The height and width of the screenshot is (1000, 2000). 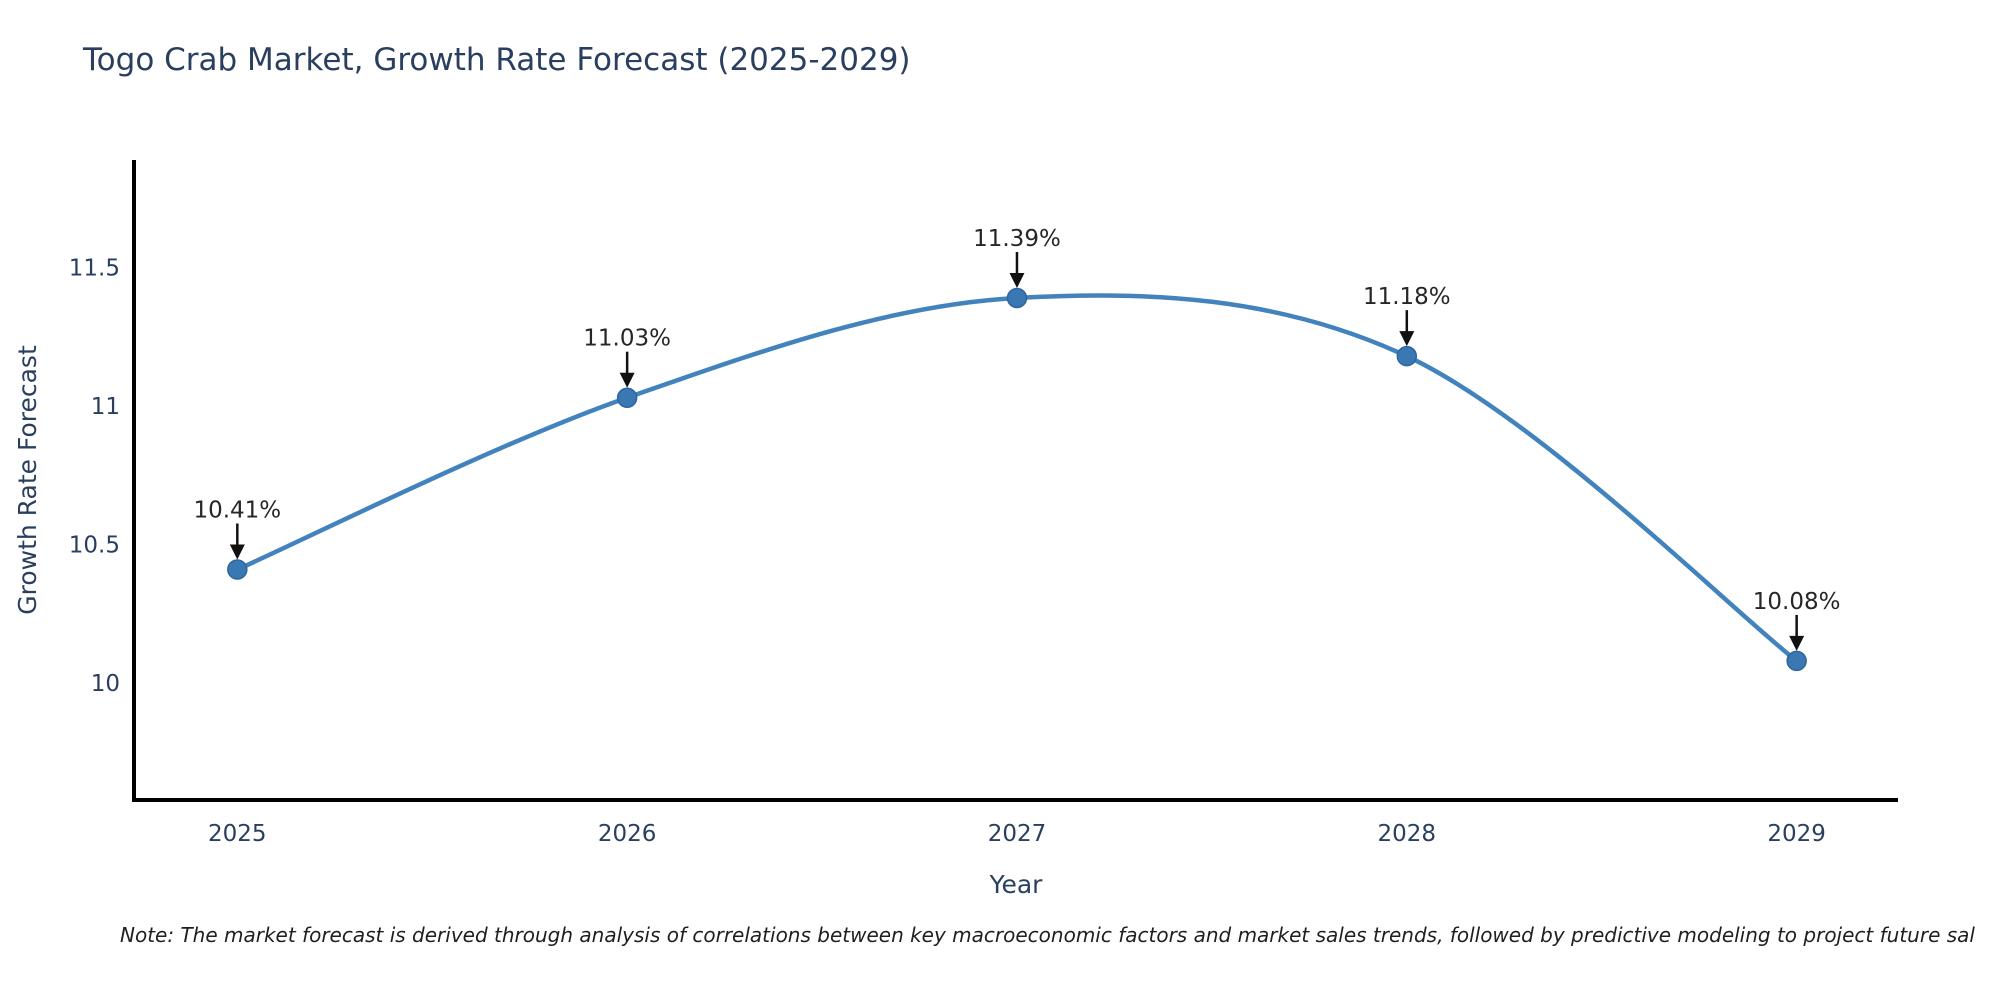 I want to click on x-tick-label: 2025, so click(x=237, y=834).